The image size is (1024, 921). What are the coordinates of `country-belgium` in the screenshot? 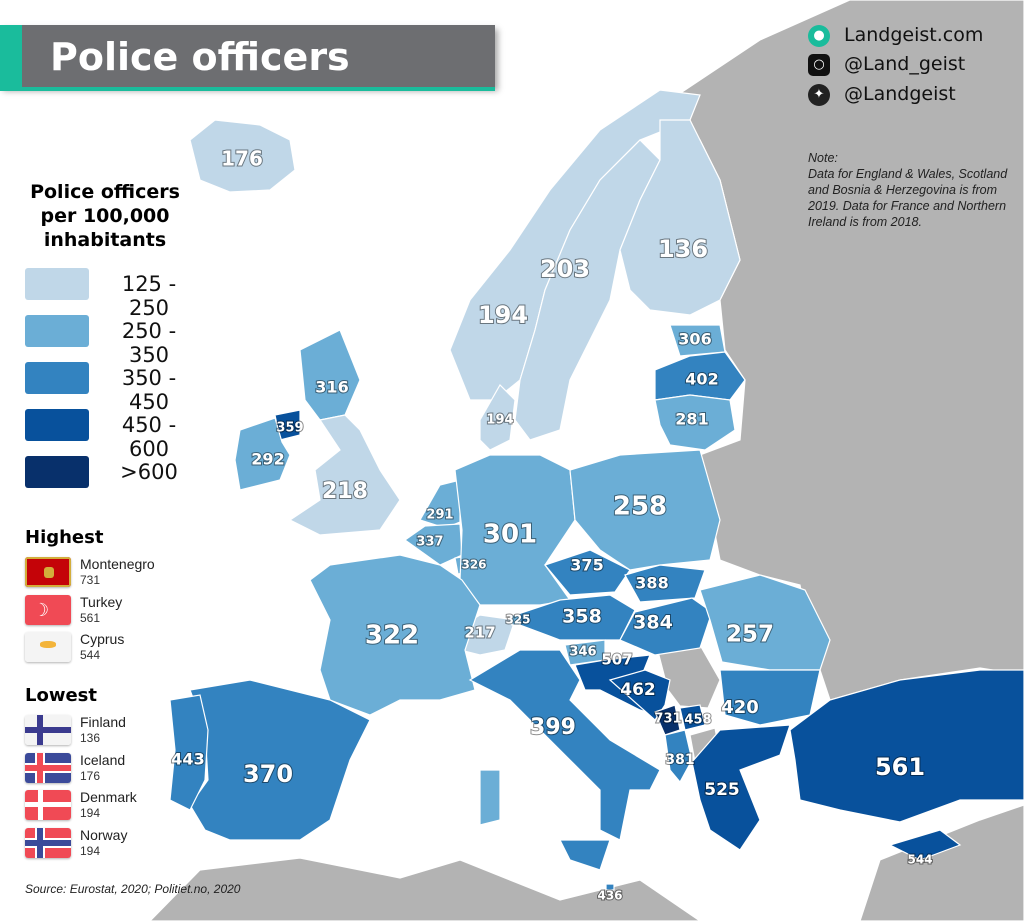 It's located at (433, 544).